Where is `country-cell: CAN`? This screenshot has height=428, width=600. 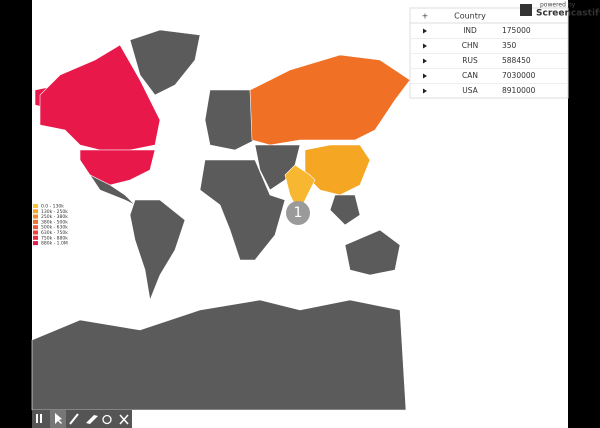
country-cell: CAN is located at coordinates (470, 75).